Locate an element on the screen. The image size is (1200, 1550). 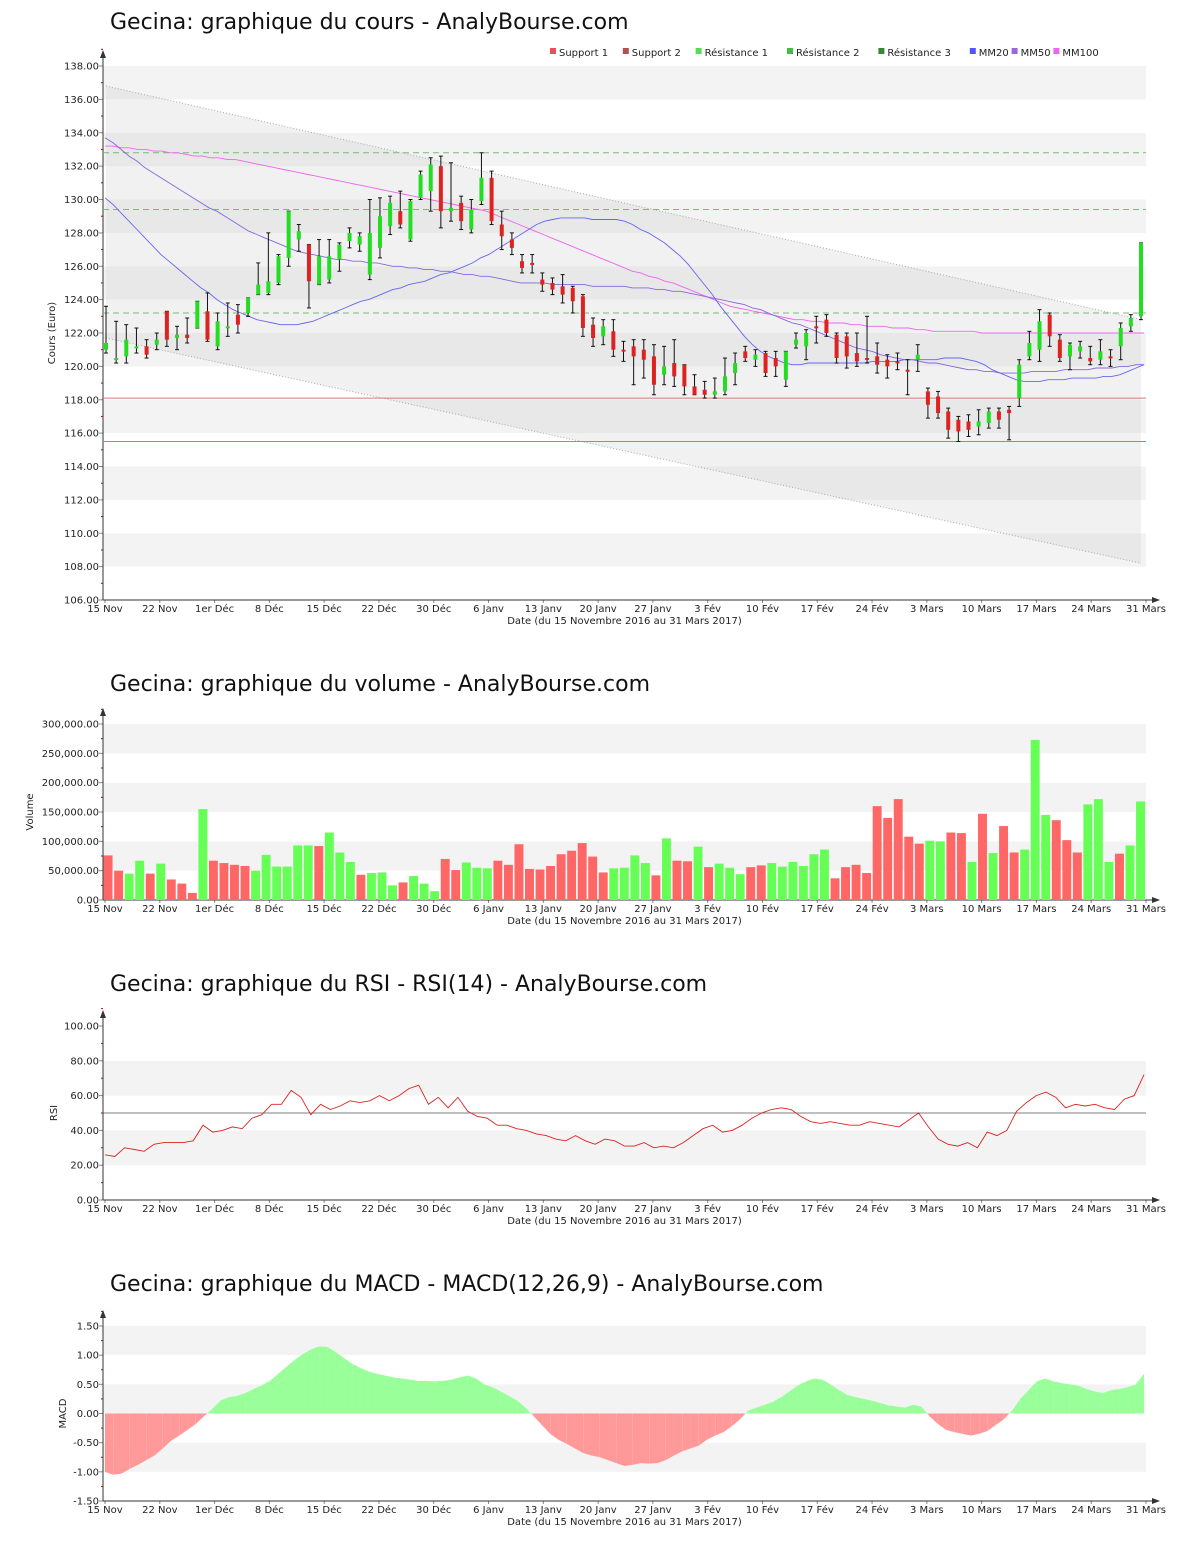
y-tick-label: 0.00 is located at coordinates (88, 1414).